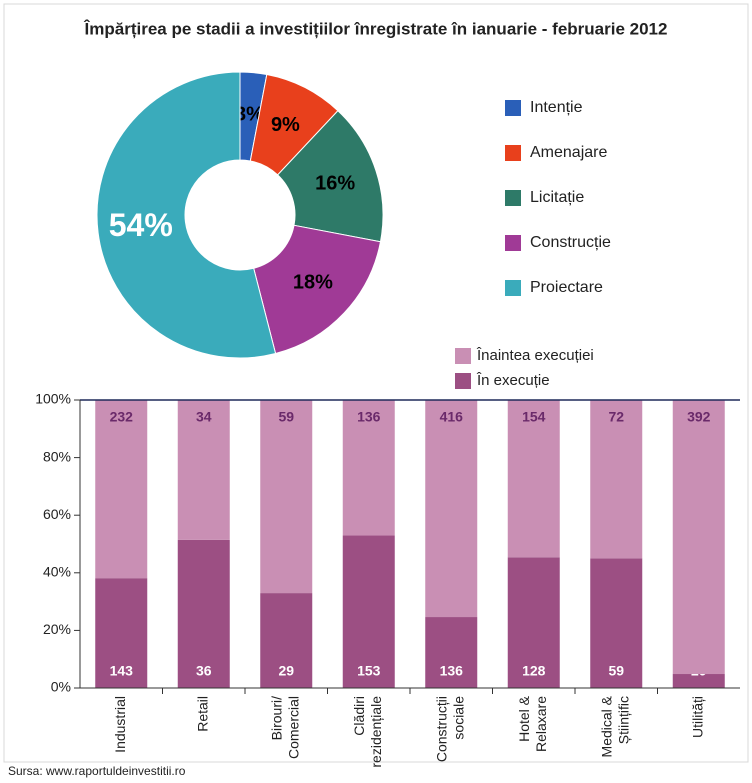 Image resolution: width=752 pixels, height=783 pixels. I want to click on slice-label: 9%, so click(285, 125).